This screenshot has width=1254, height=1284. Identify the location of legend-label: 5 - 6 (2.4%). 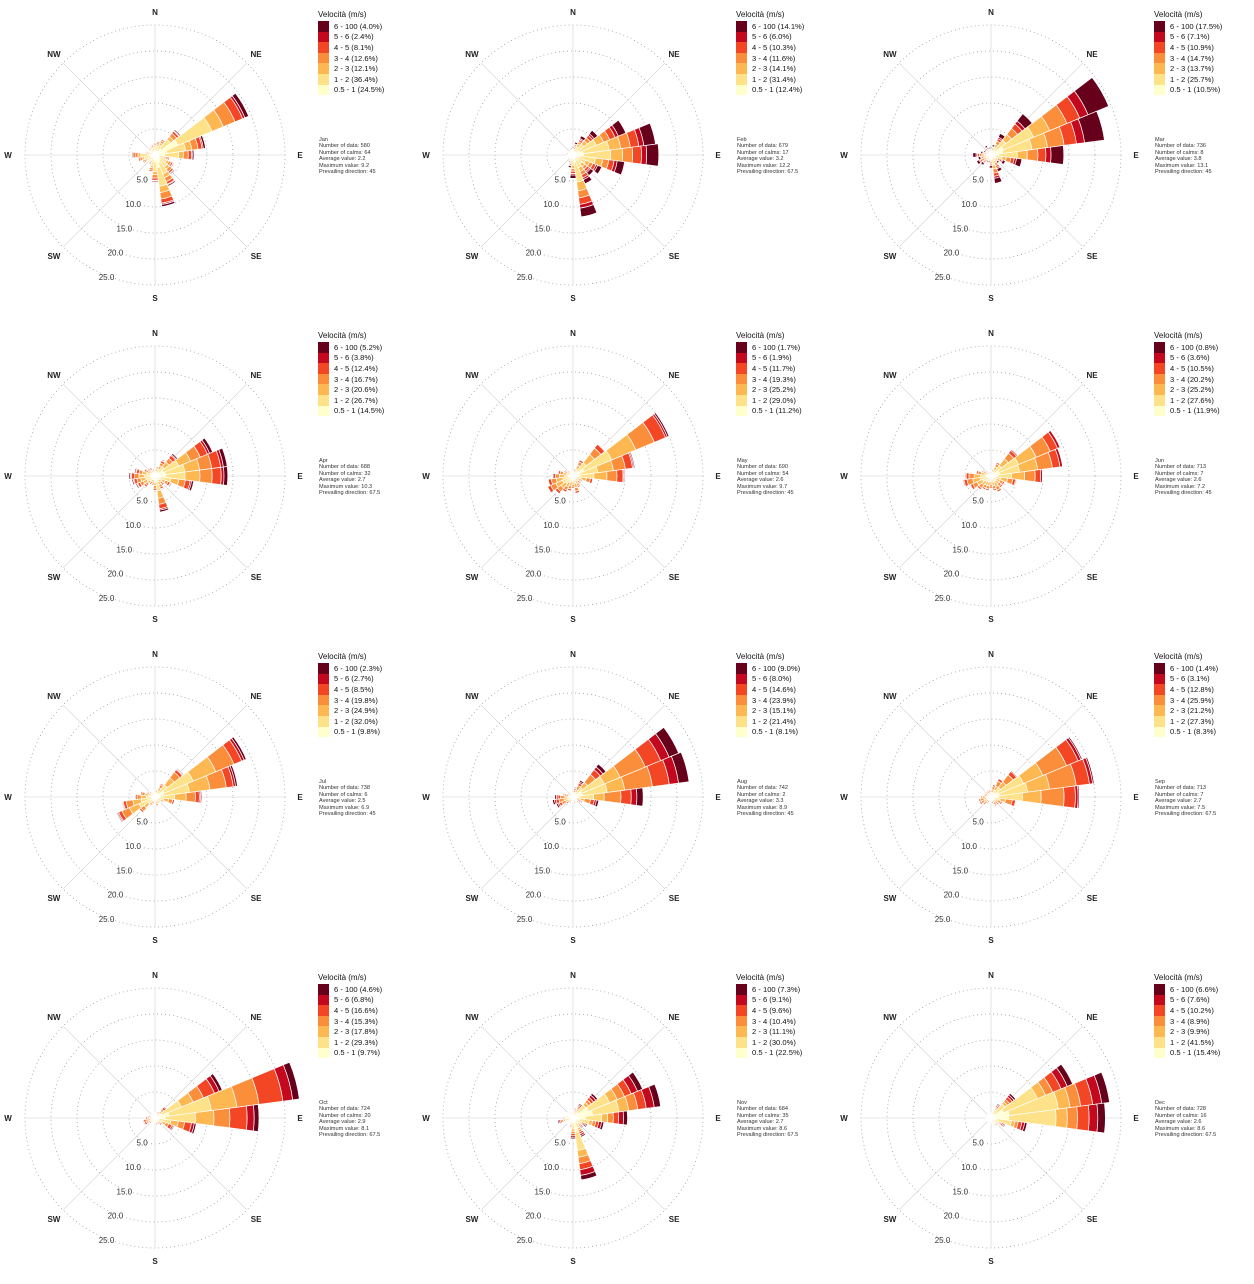
(351, 36).